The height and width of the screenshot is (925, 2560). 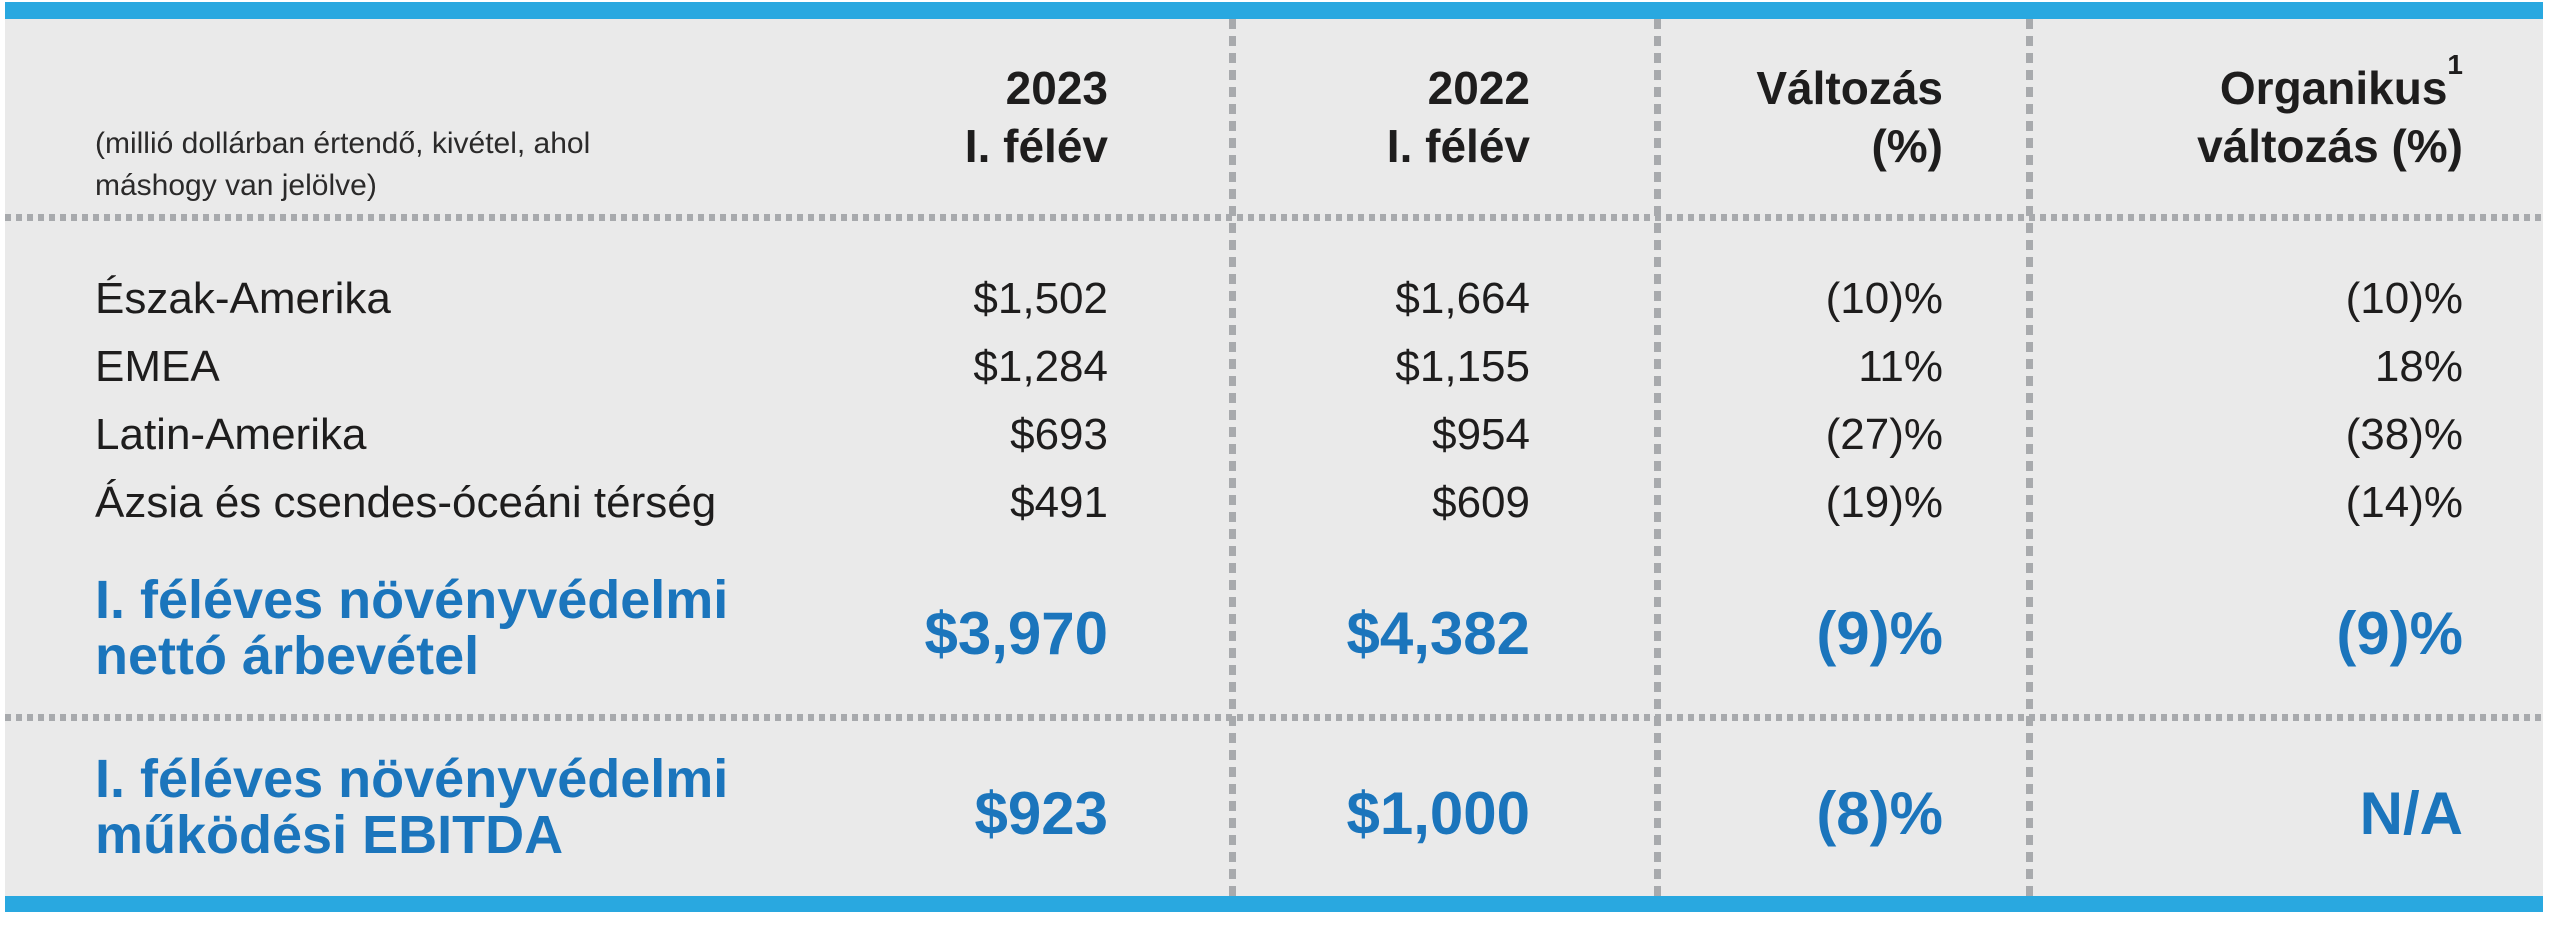 I want to click on column-header-change: Változás, so click(x=1849, y=88).